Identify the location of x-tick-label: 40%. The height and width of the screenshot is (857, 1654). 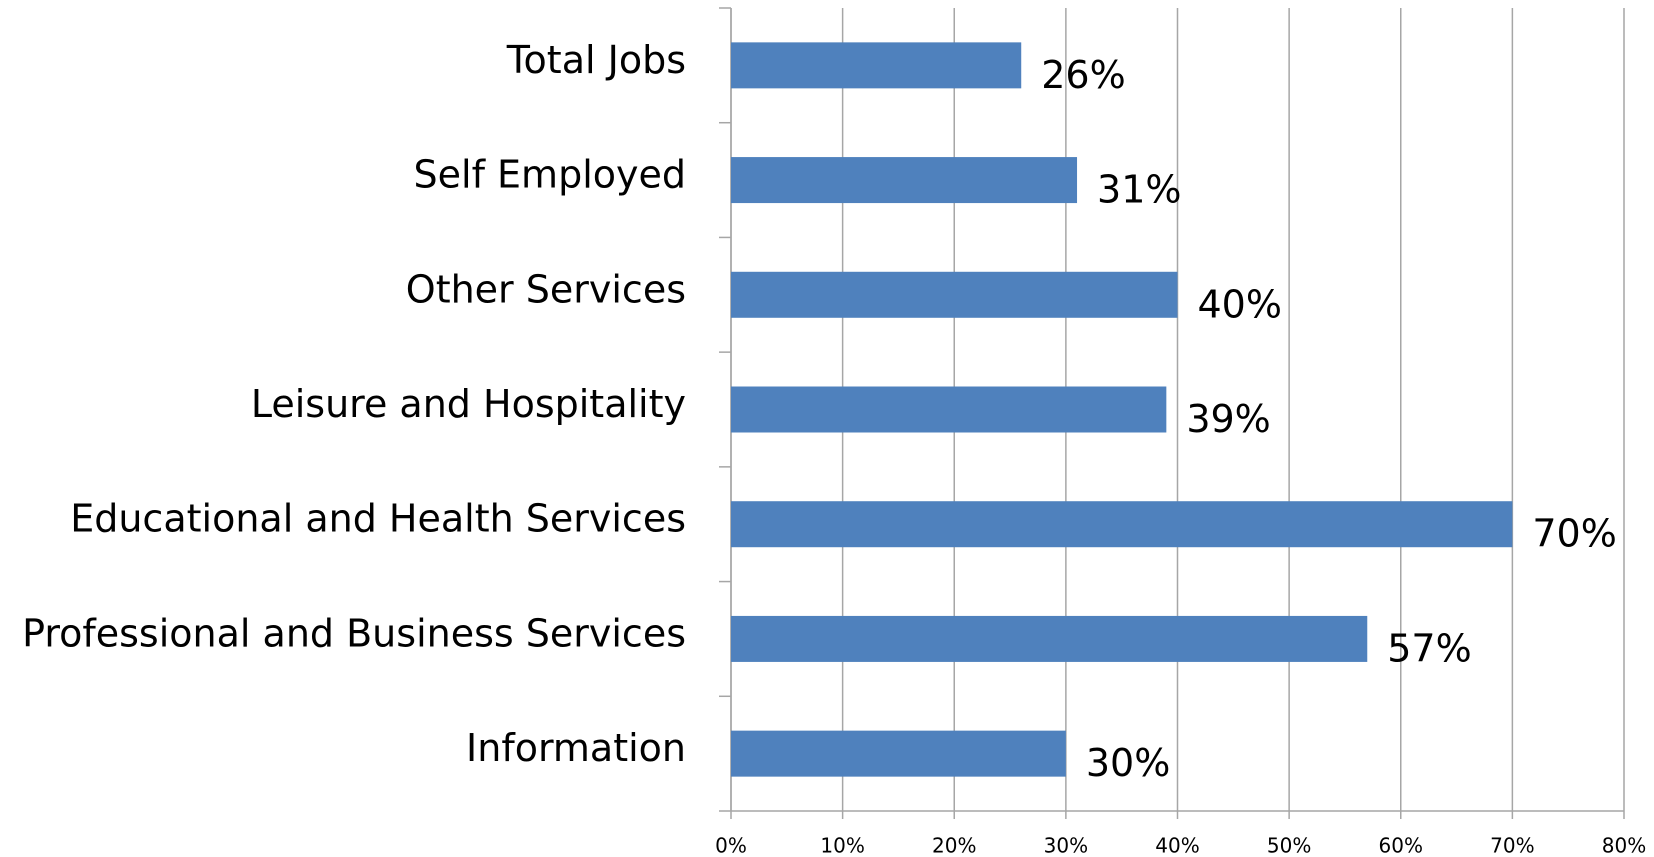
(1177, 845).